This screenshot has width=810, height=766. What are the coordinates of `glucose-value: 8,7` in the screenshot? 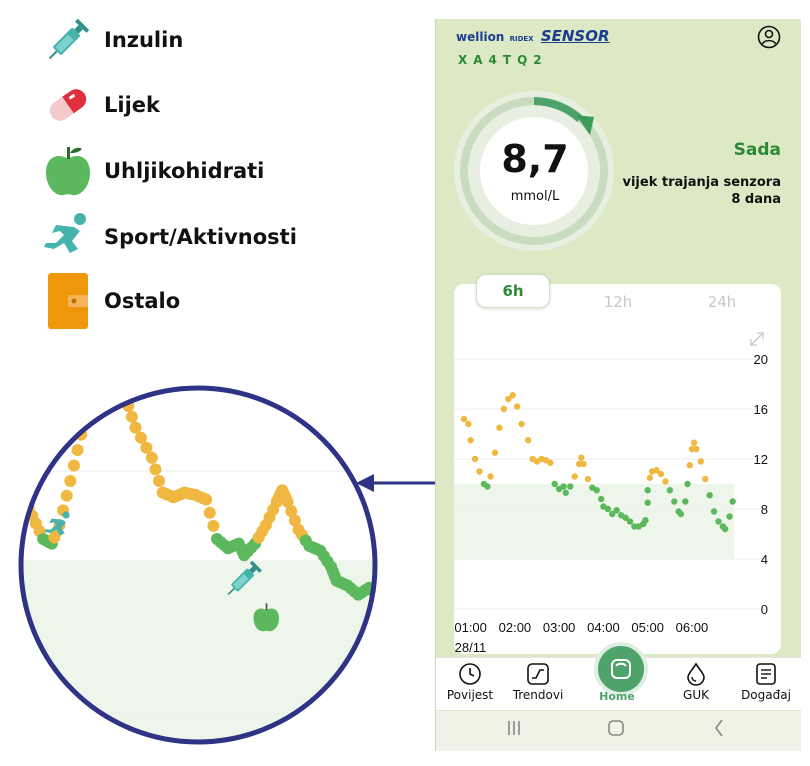 It's located at (535, 159).